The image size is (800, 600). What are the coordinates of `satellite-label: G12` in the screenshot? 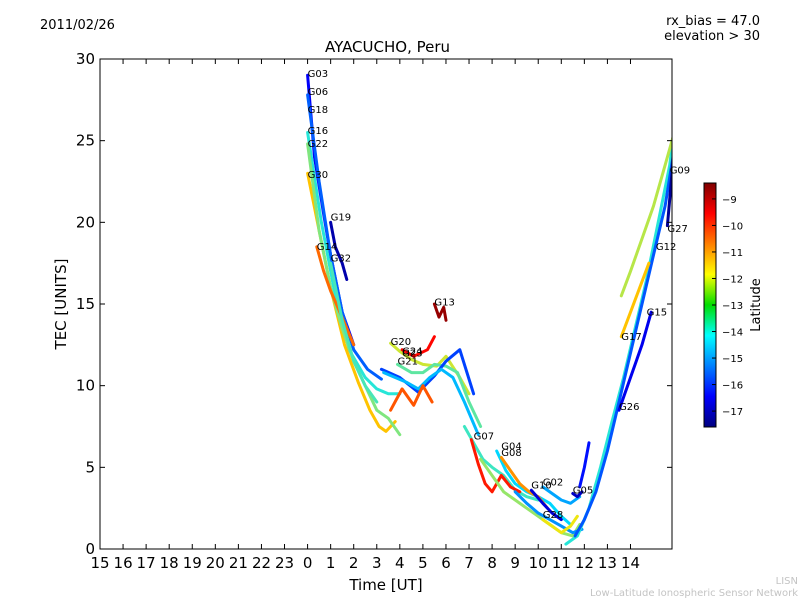 It's located at (666, 247).